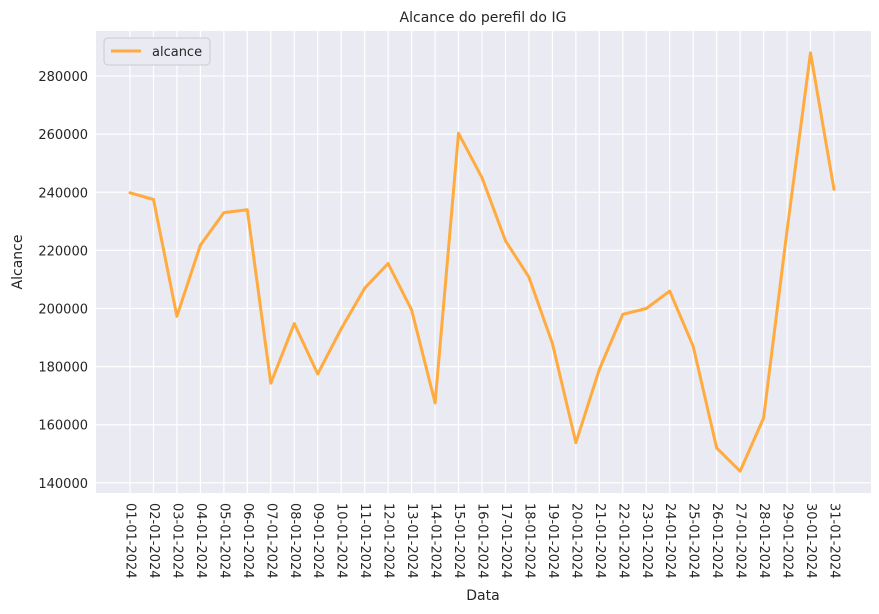 This screenshot has height=614, width=879. Describe the element at coordinates (200, 541) in the screenshot. I see `x-tick-label: 04-01-2024` at that location.